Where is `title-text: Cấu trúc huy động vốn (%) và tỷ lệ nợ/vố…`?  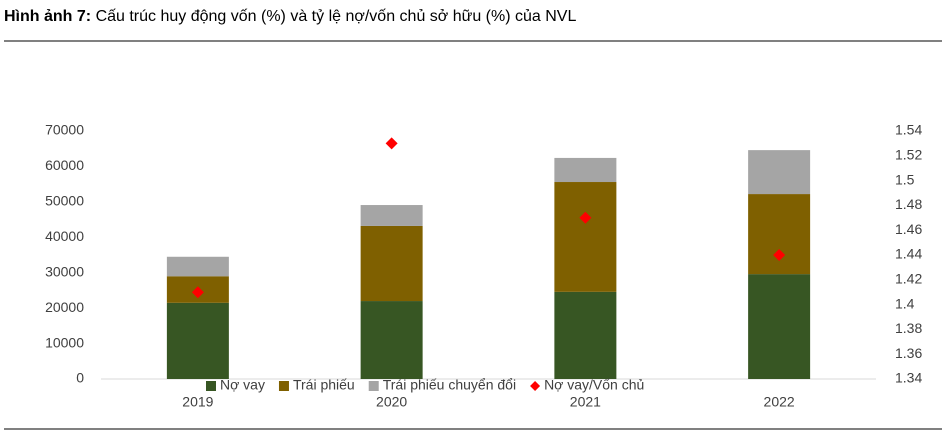 title-text: Cấu trúc huy động vốn (%) và tỷ lệ nợ/vố… is located at coordinates (336, 16).